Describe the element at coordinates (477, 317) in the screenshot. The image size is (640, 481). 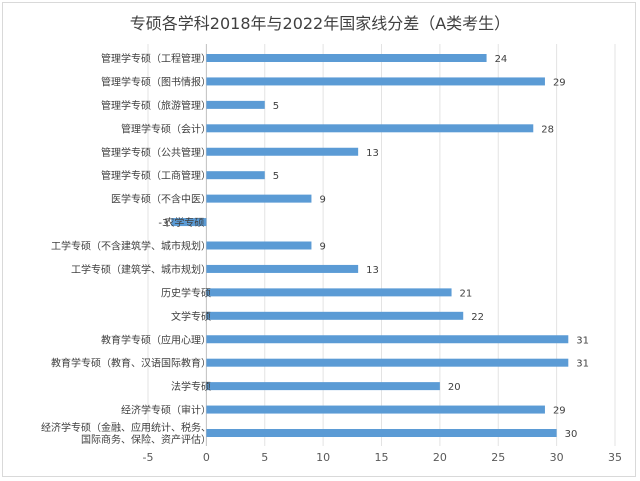
I see `data-label: 22` at that location.